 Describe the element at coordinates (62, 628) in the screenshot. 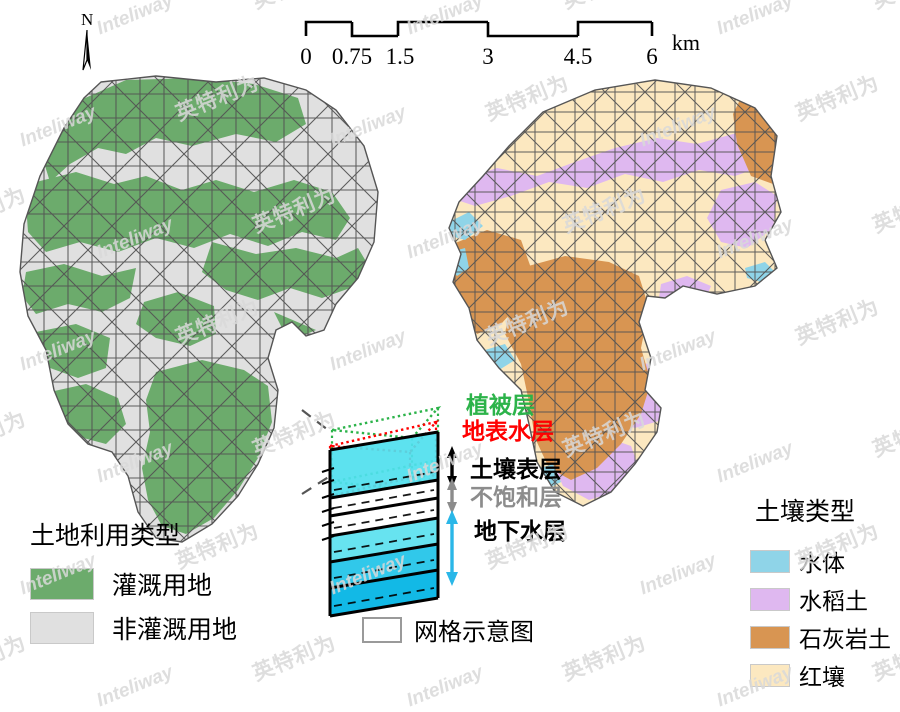

I see `legend-swatch-non-irrigated` at that location.